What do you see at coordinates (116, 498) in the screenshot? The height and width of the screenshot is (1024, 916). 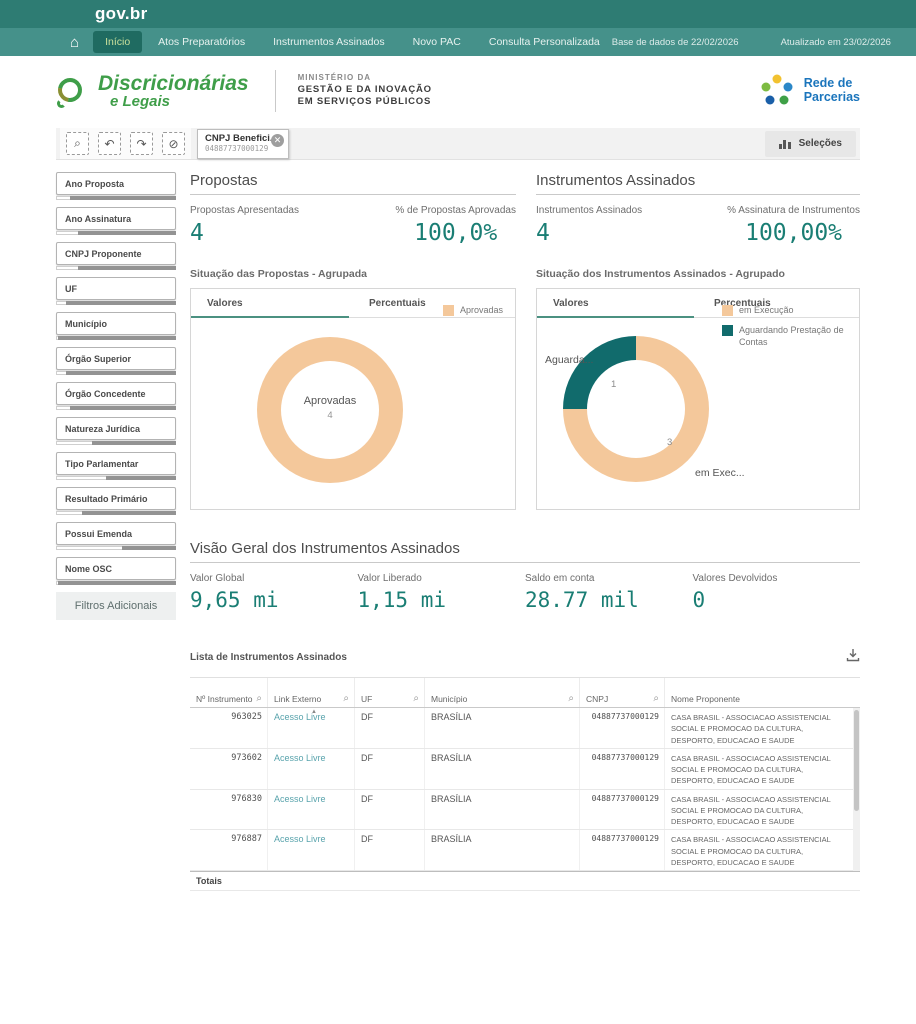 I see `filter-button-resultado-primario: Resultado Primário` at bounding box center [116, 498].